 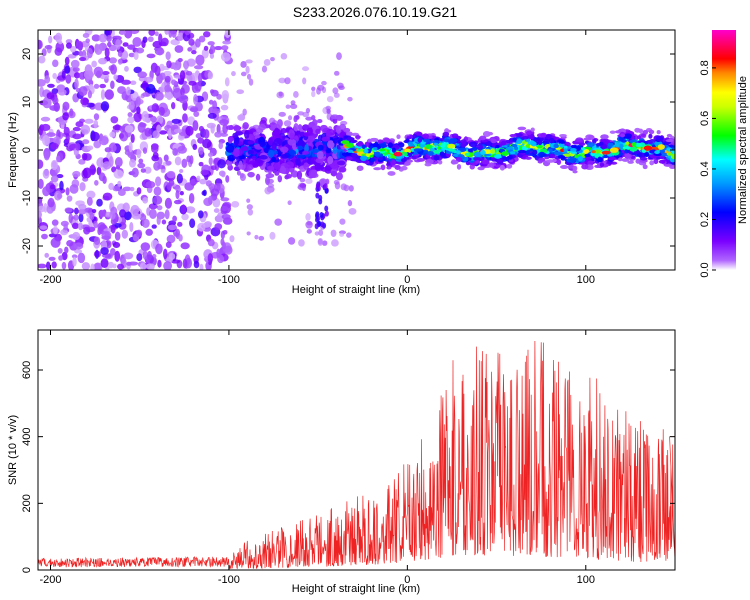 I want to click on spectrogram-x-label: Height of straight line (km), so click(x=356, y=290).